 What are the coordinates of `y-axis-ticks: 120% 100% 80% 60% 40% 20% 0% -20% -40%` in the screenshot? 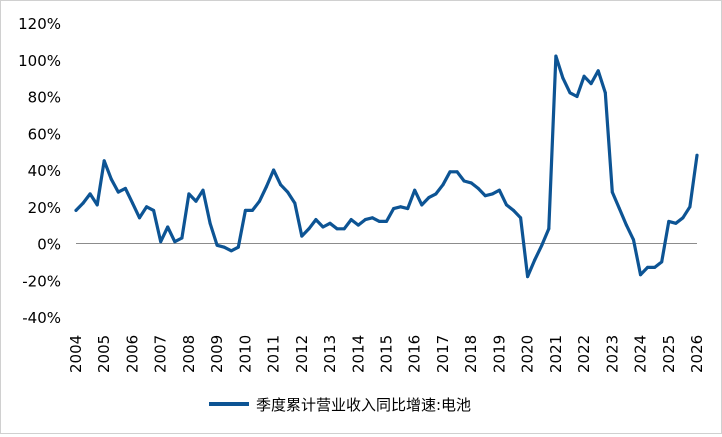 It's located at (39, 171).